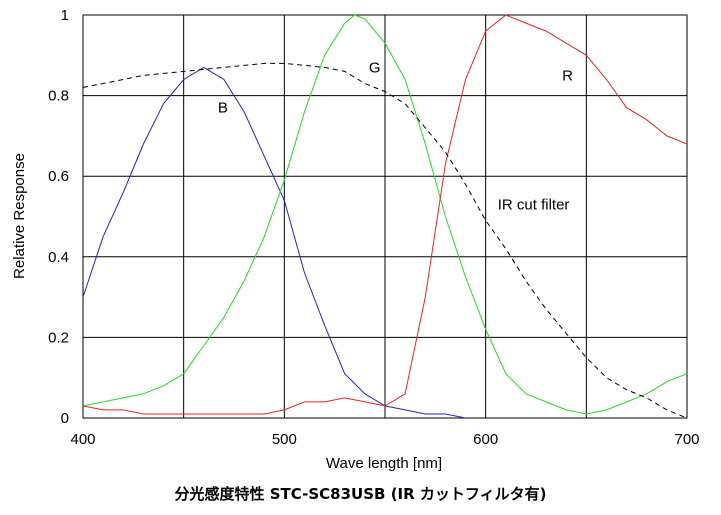  Describe the element at coordinates (384, 439) in the screenshot. I see `x-tick-labels: 400 500 600 700` at that location.